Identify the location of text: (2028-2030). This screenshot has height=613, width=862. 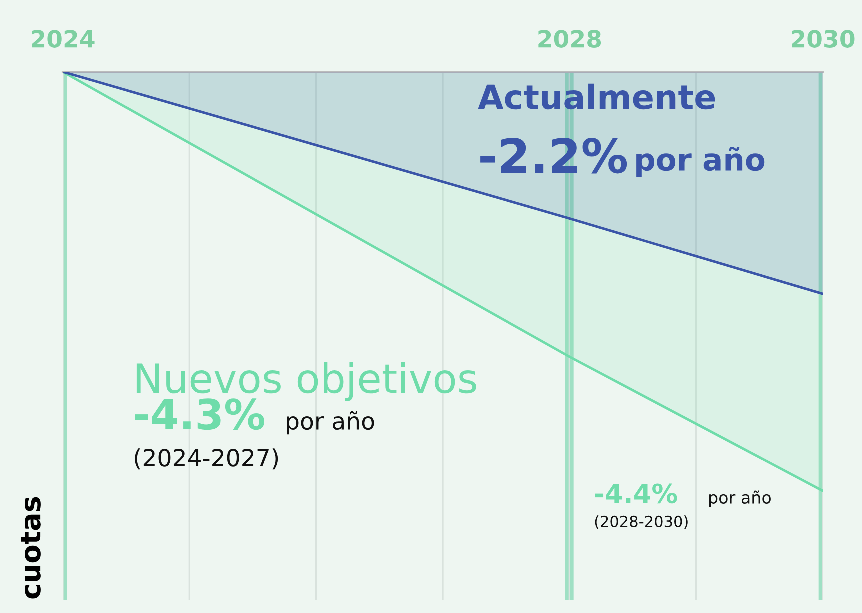
(641, 523).